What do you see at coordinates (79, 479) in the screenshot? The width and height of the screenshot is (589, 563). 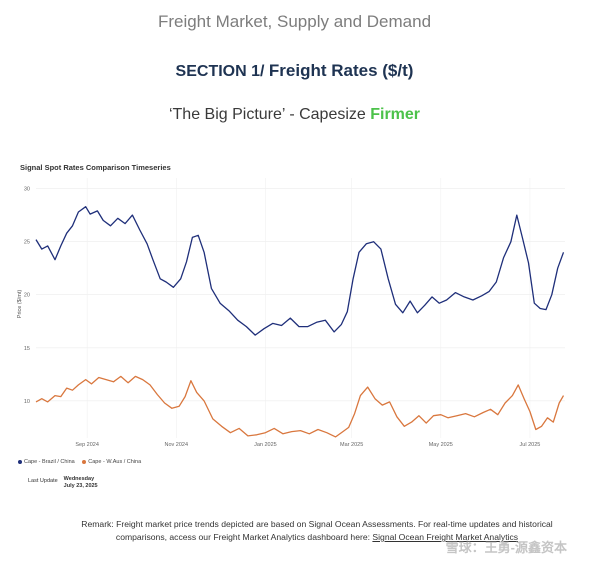 I see `last-update-weekday: Wednesday` at bounding box center [79, 479].